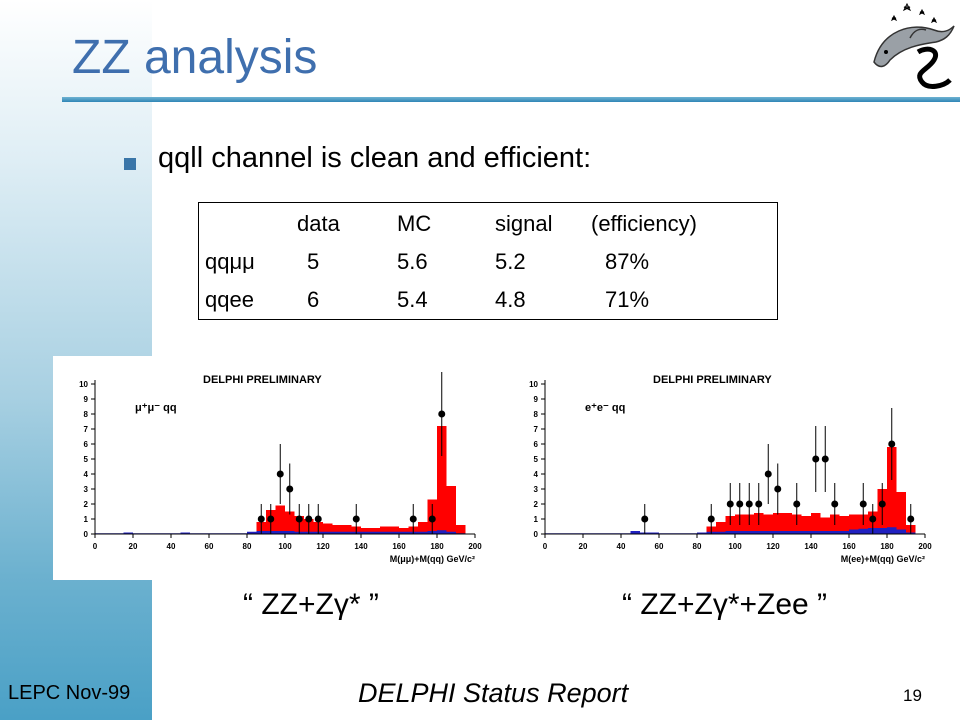  Describe the element at coordinates (536, 459) in the screenshot. I see `y-tick-label: 5` at that location.